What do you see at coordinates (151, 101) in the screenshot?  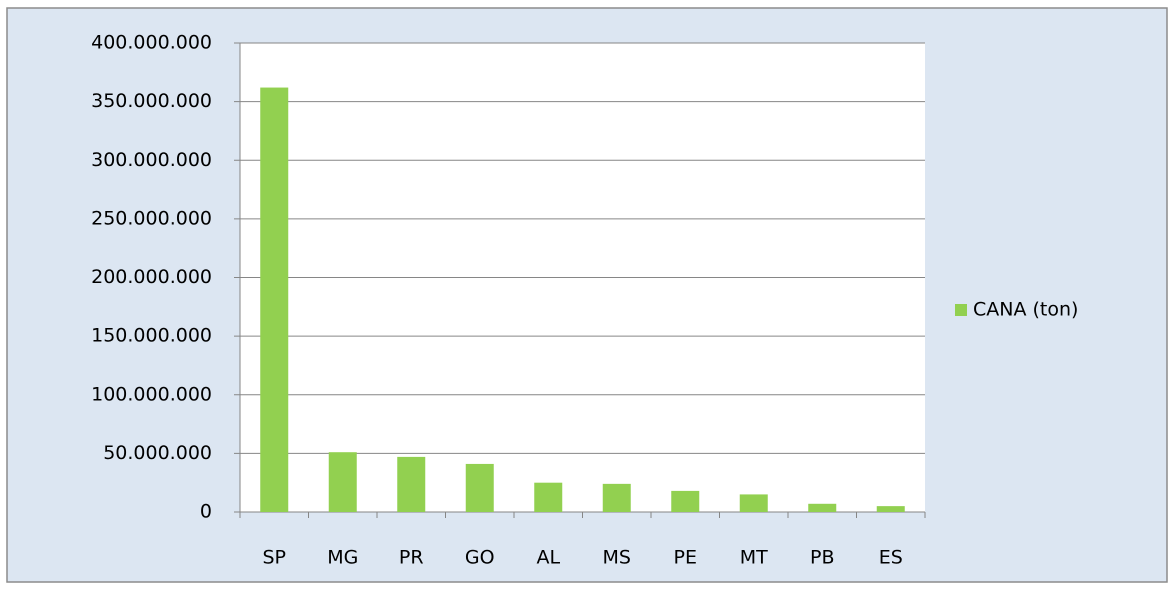 I see `y-tick-label: 350.000.000` at bounding box center [151, 101].